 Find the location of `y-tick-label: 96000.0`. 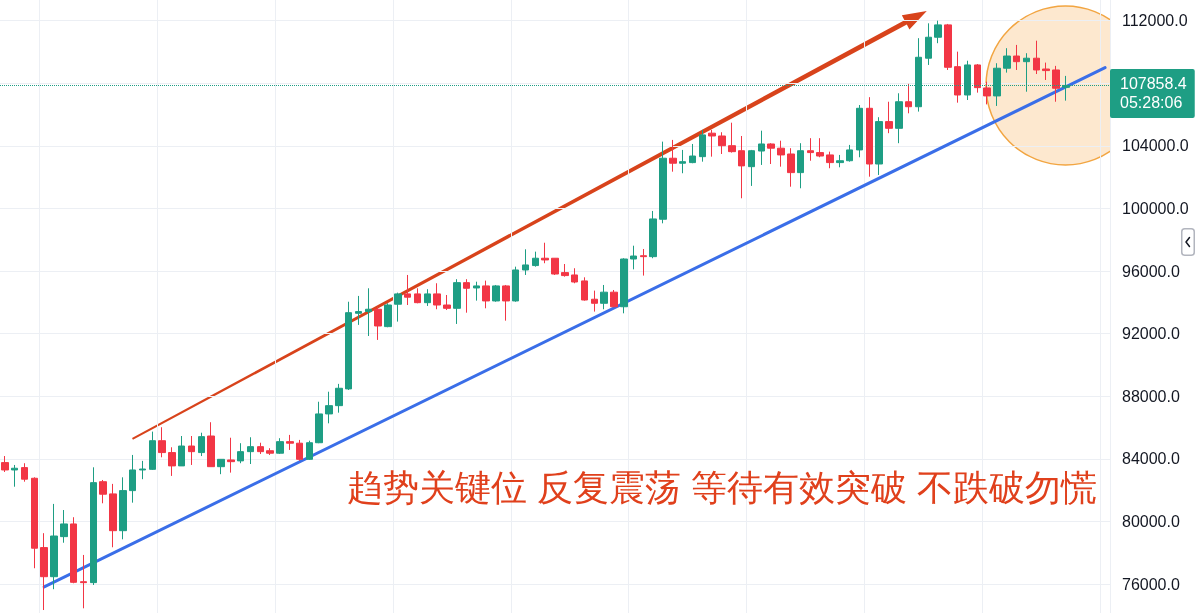

y-tick-label: 96000.0 is located at coordinates (1151, 271).